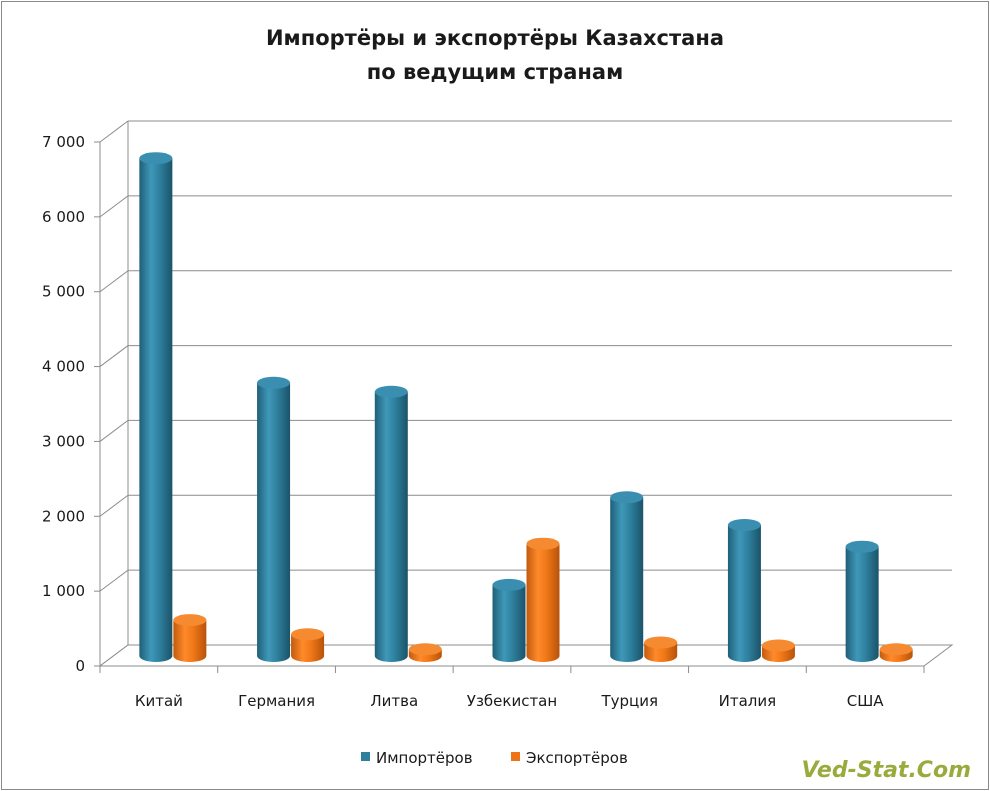  What do you see at coordinates (63, 292) in the screenshot?
I see `y-tick-label: 5 000` at bounding box center [63, 292].